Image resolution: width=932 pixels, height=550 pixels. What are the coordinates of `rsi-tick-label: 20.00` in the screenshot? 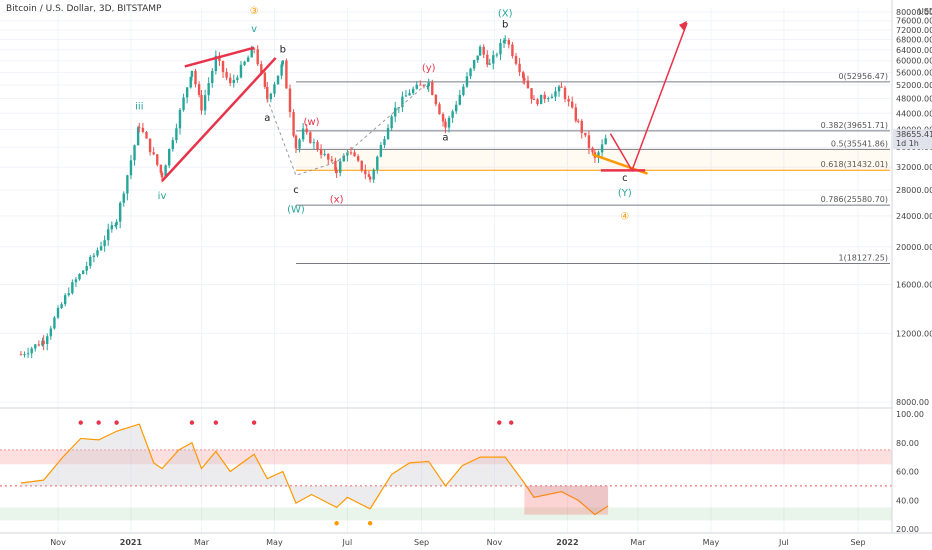 It's located at (907, 529).